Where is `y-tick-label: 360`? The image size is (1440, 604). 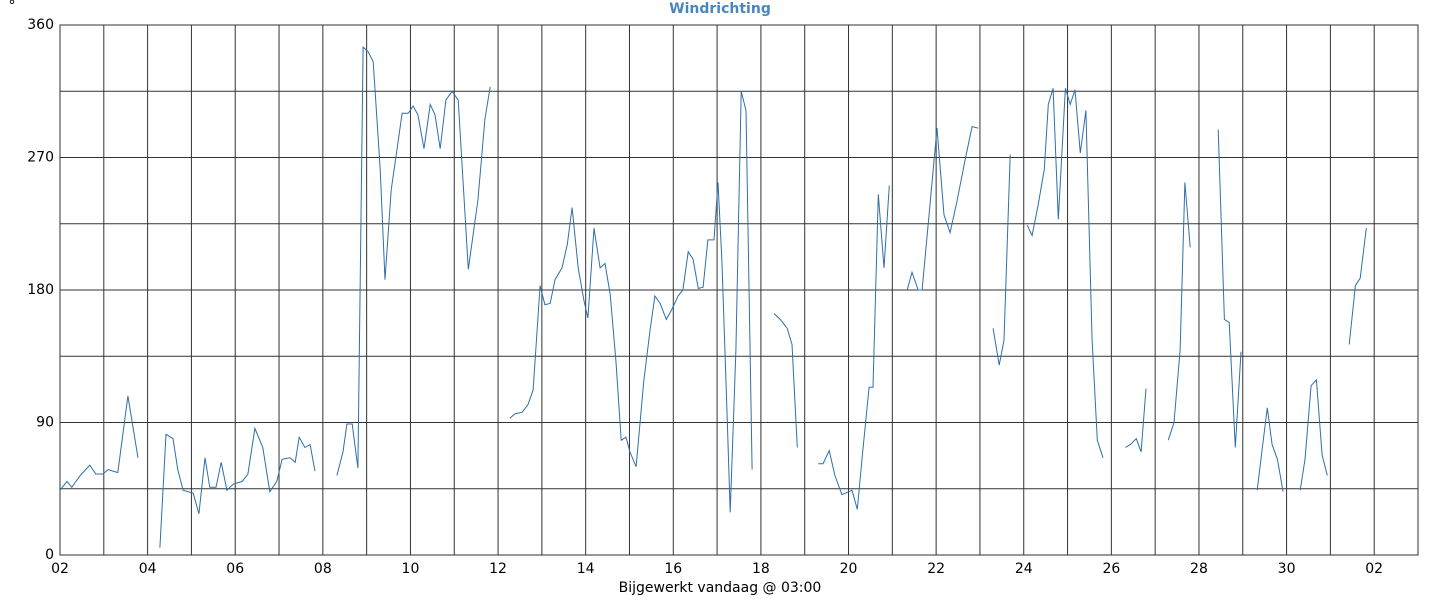 y-tick-label: 360 is located at coordinates (40, 25).